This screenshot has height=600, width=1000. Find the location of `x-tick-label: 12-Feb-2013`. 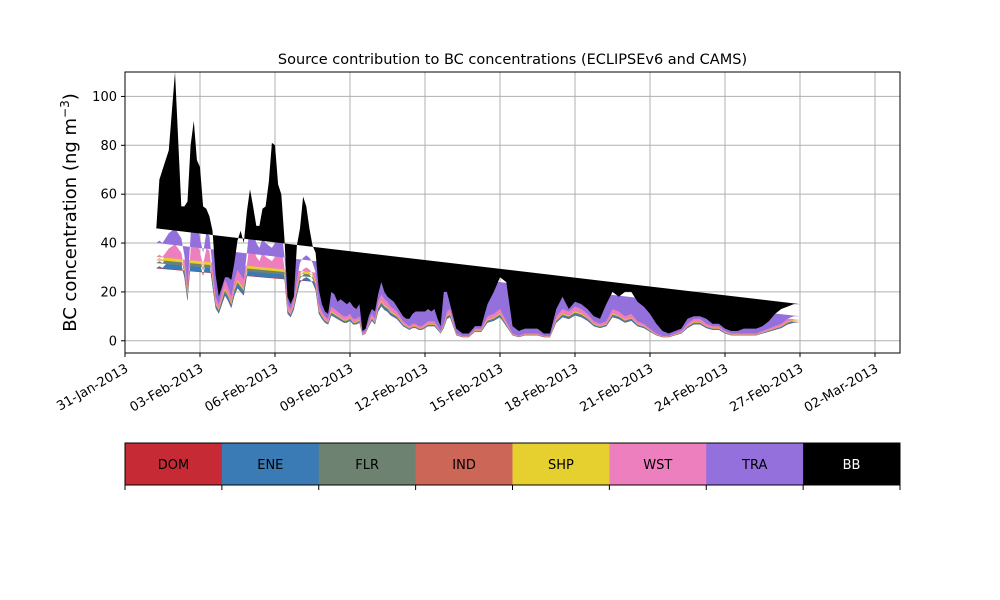

x-tick-label: 12-Feb-2013 is located at coordinates (391, 388).